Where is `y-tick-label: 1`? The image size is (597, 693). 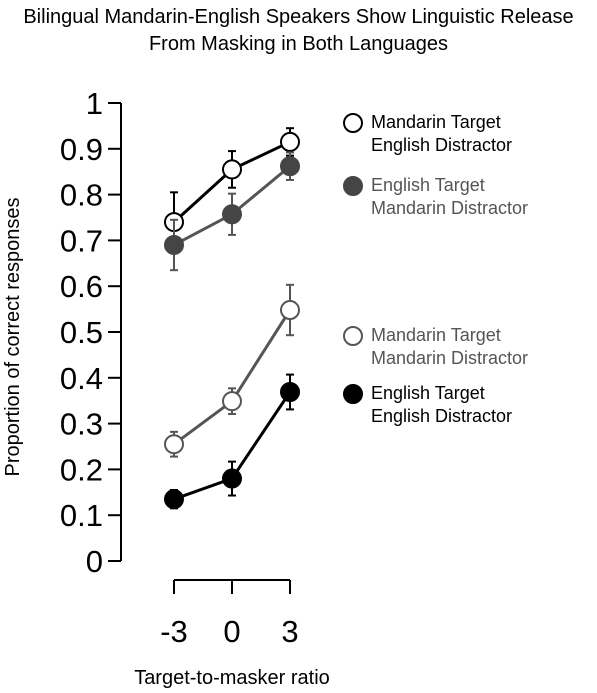 y-tick-label: 1 is located at coordinates (94, 103).